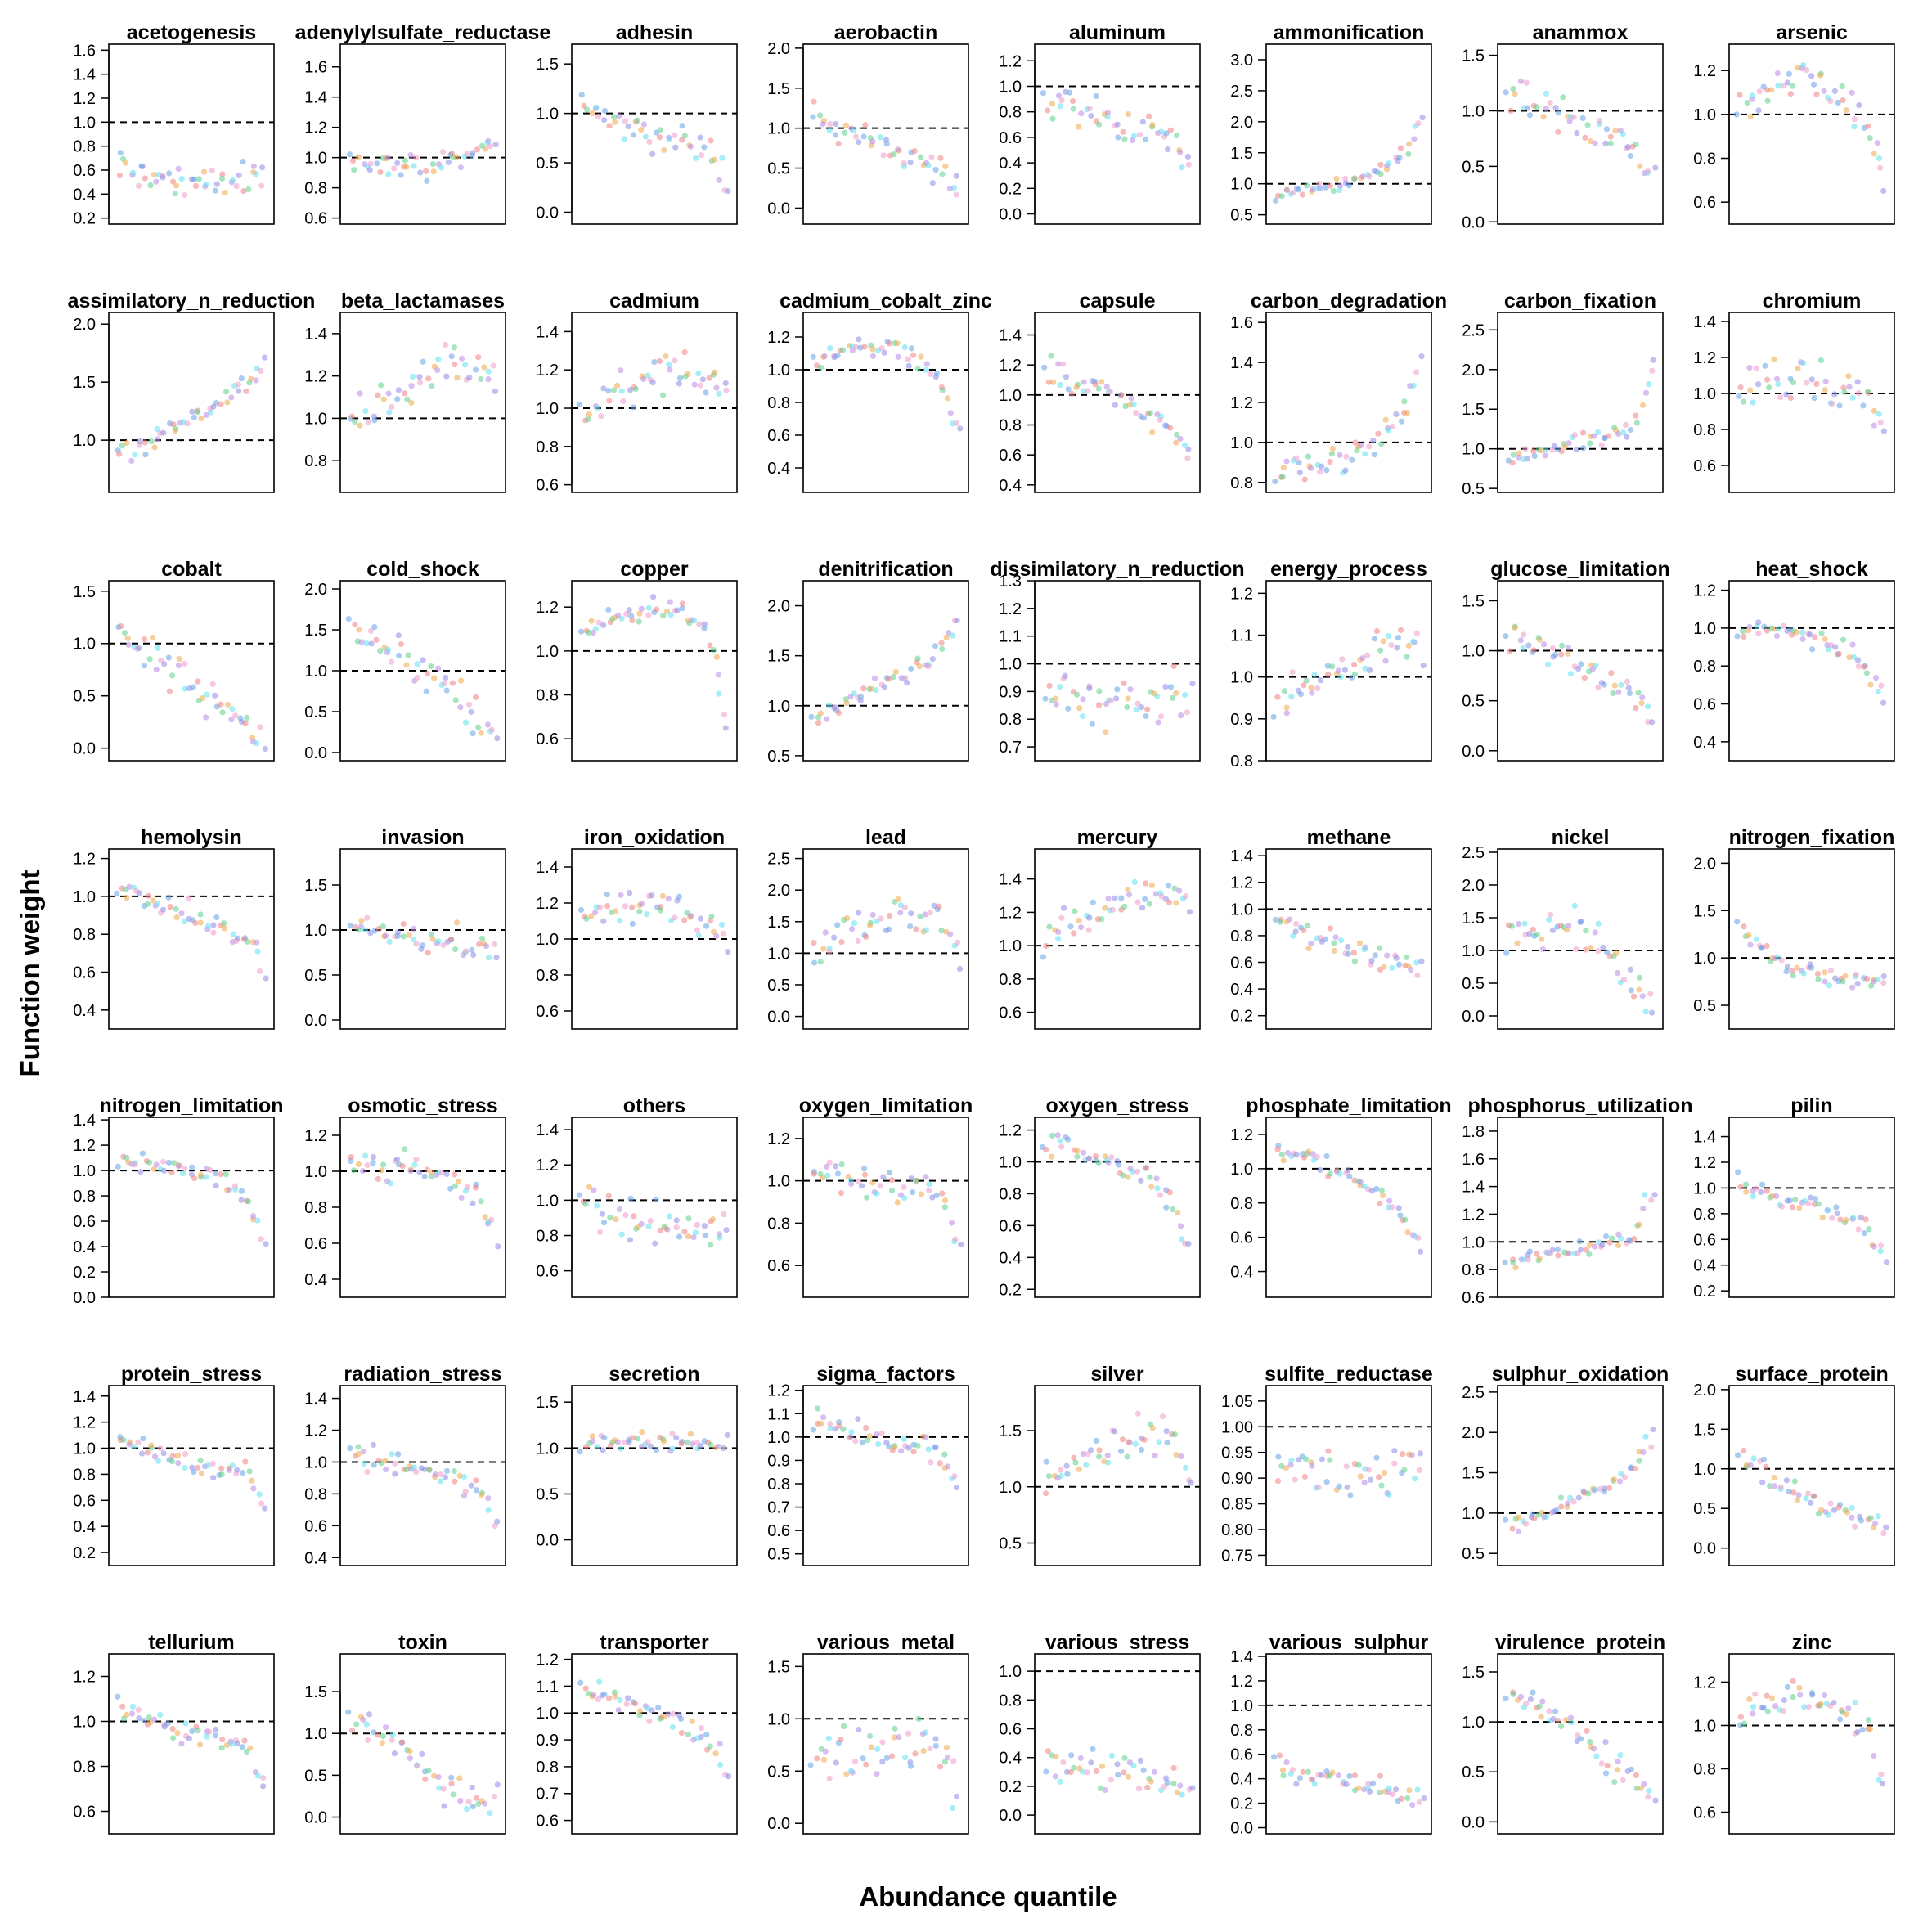 This screenshot has height=1932, width=1932. Describe the element at coordinates (1349, 671) in the screenshot. I see `panel-frame` at that location.